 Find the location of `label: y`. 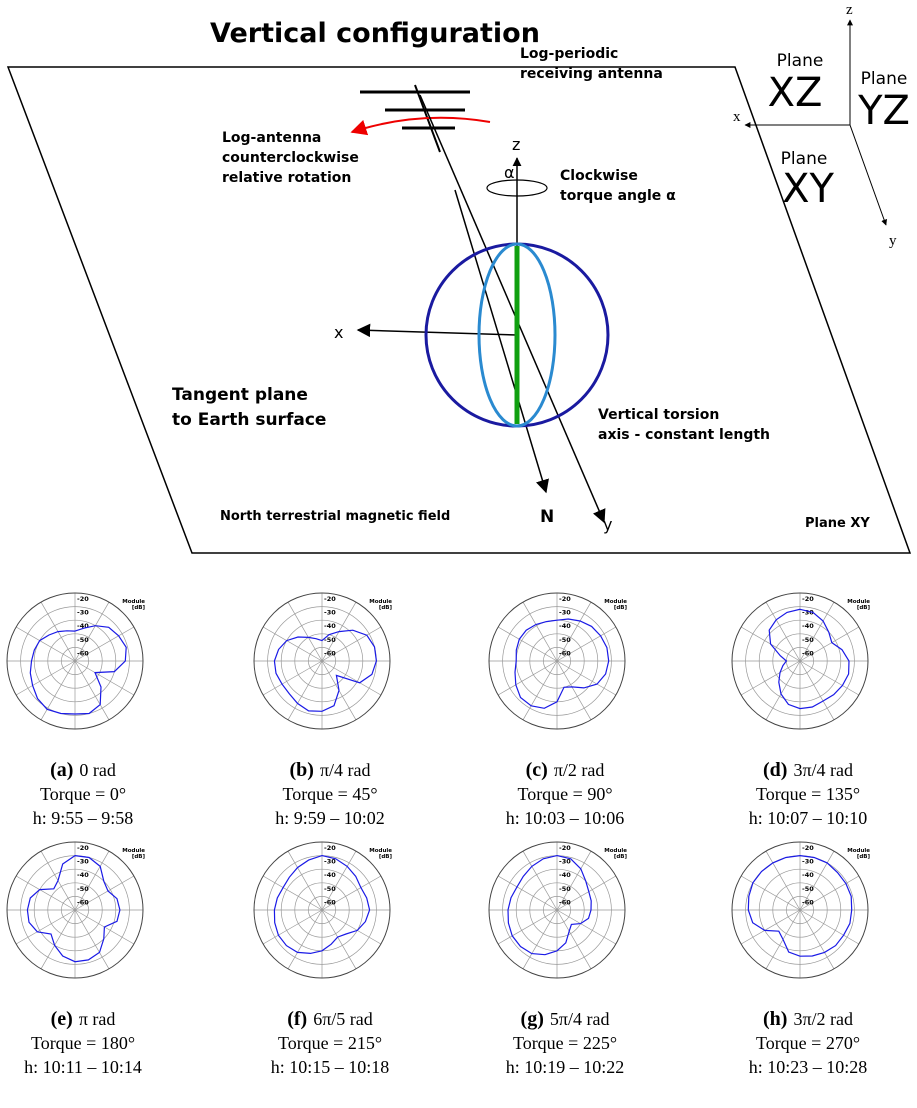

label: y is located at coordinates (893, 241).